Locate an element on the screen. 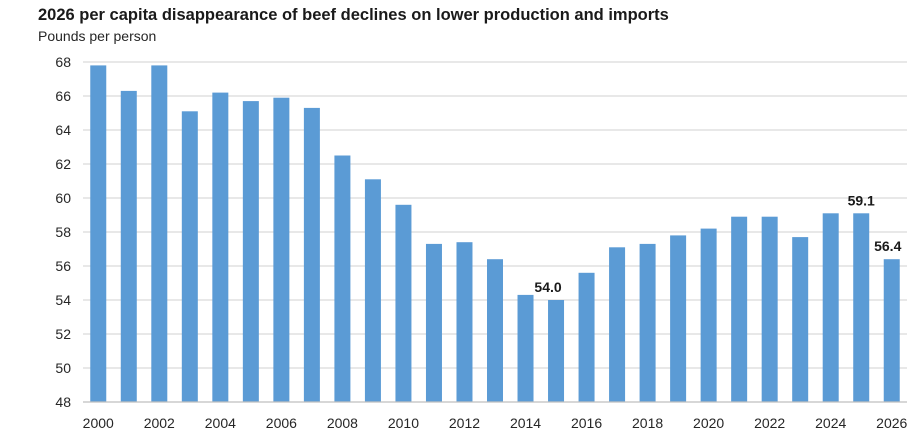  y-tick-label: 50 is located at coordinates (63, 368).